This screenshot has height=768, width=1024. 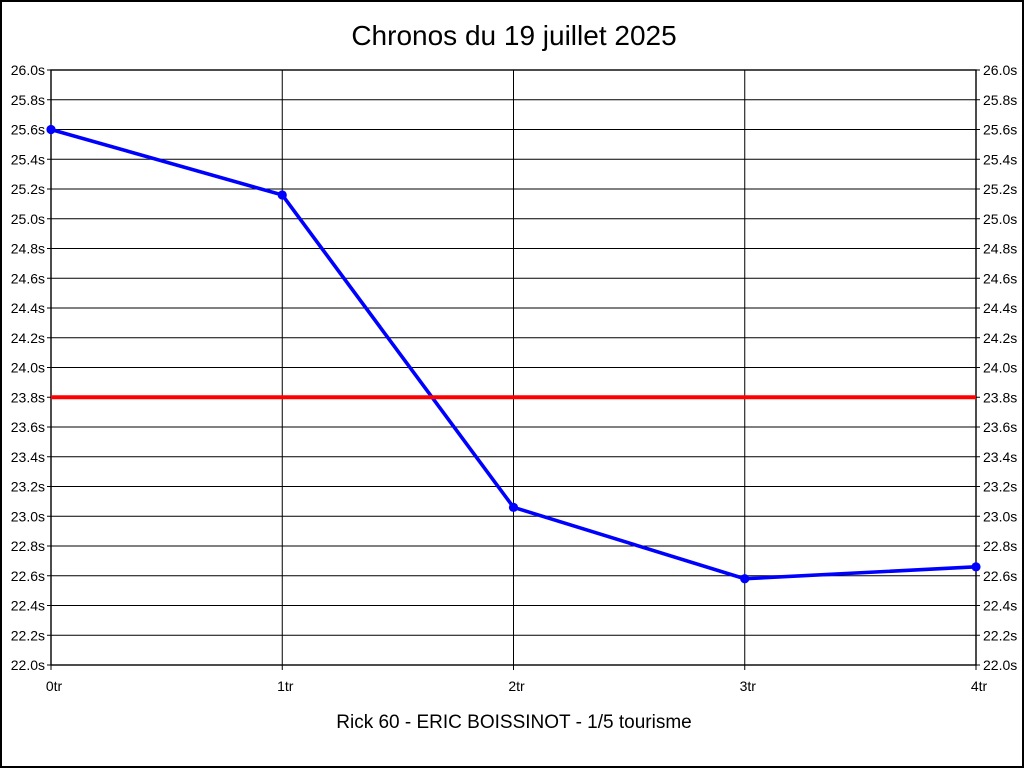 I want to click on y-tick-label-right: 25.4s, so click(x=1000, y=159).